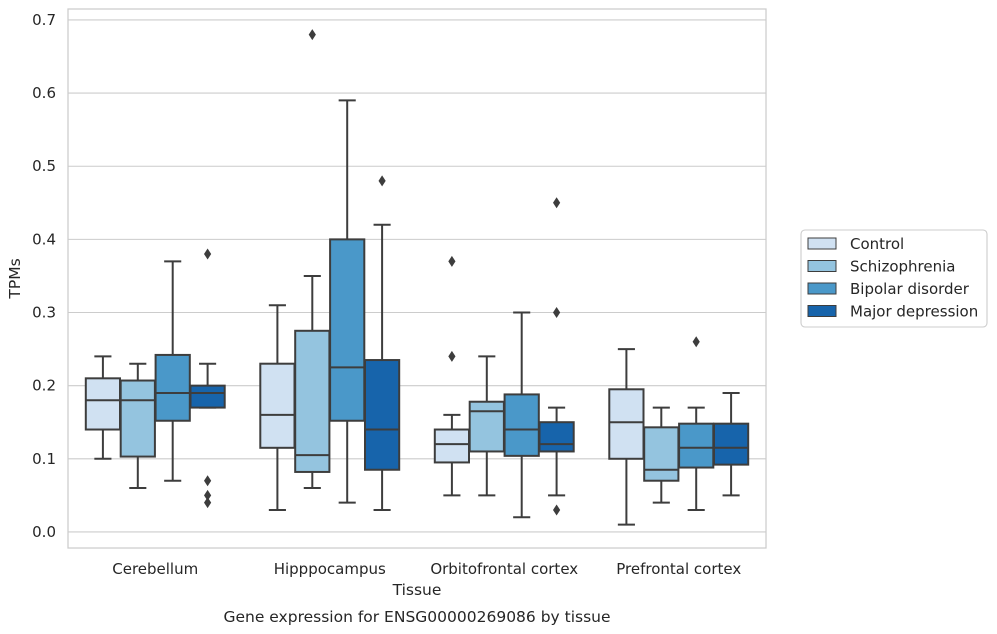  Describe the element at coordinates (902, 267) in the screenshot. I see `legend-label: Schizophrenia` at that location.